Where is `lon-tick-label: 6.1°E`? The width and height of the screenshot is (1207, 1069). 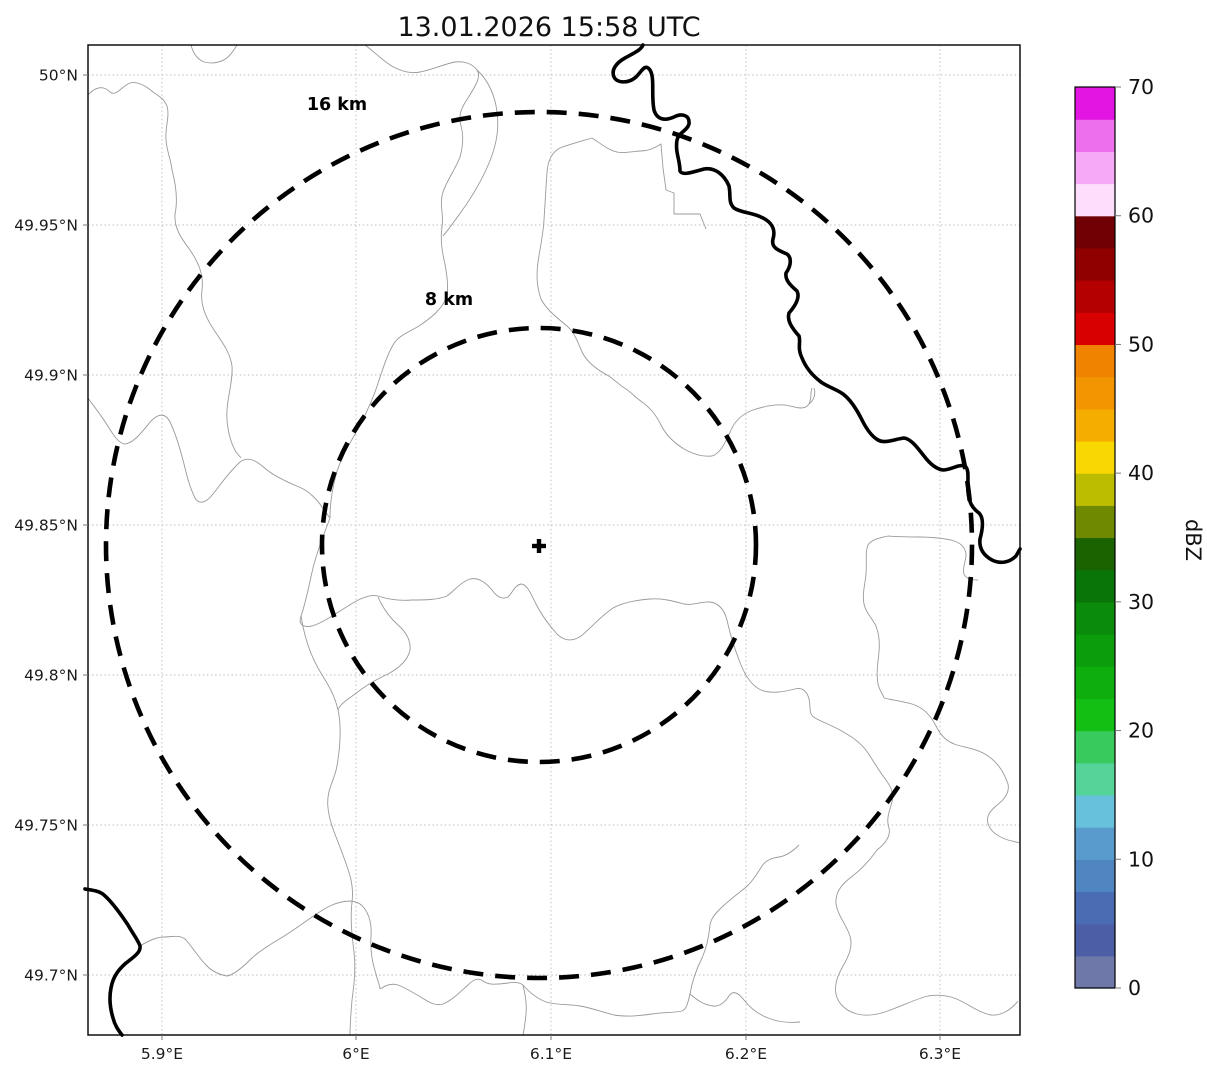 lon-tick-label: 6.1°E is located at coordinates (551, 1054).